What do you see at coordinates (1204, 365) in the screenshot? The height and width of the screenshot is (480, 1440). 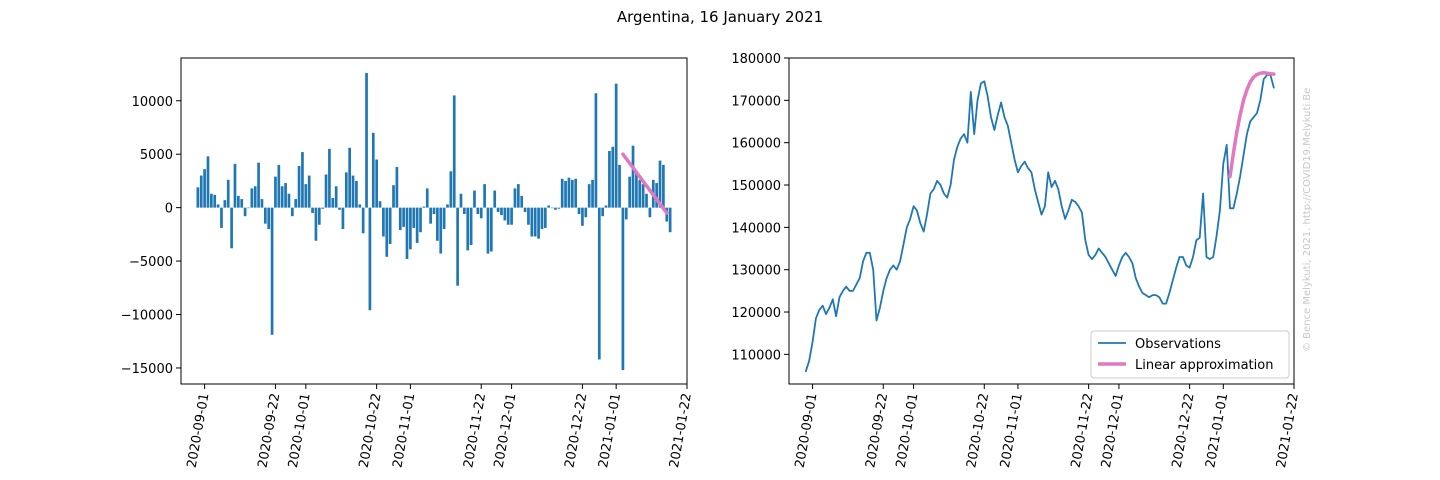 I see `legend-label-linear-approximation: Linear approximation` at bounding box center [1204, 365].